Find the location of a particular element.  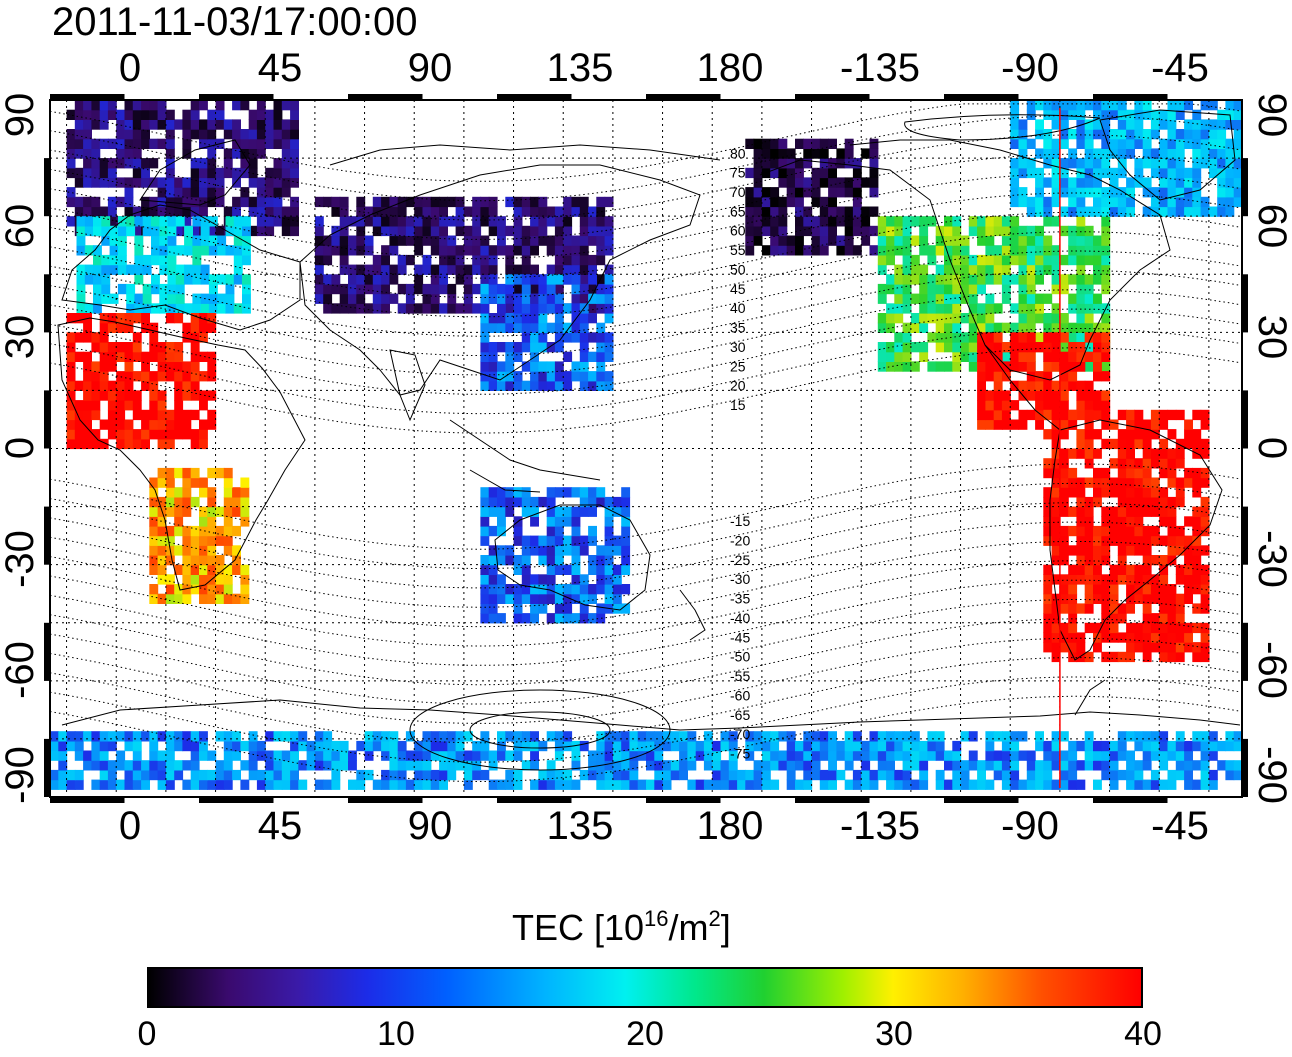

coast-antarctic-peninsula is located at coordinates (1090, 697).